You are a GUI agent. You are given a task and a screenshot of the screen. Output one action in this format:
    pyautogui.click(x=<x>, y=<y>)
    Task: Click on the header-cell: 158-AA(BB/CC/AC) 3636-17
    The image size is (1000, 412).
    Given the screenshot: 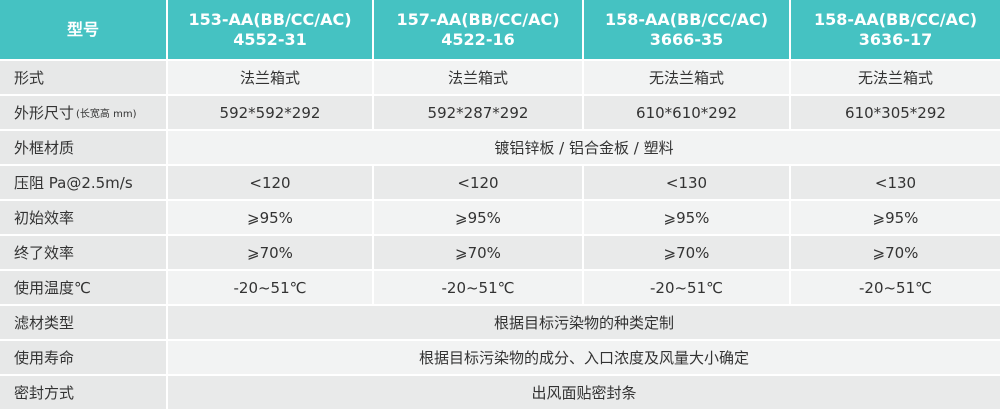 What is the action you would take?
    pyautogui.click(x=895, y=29)
    